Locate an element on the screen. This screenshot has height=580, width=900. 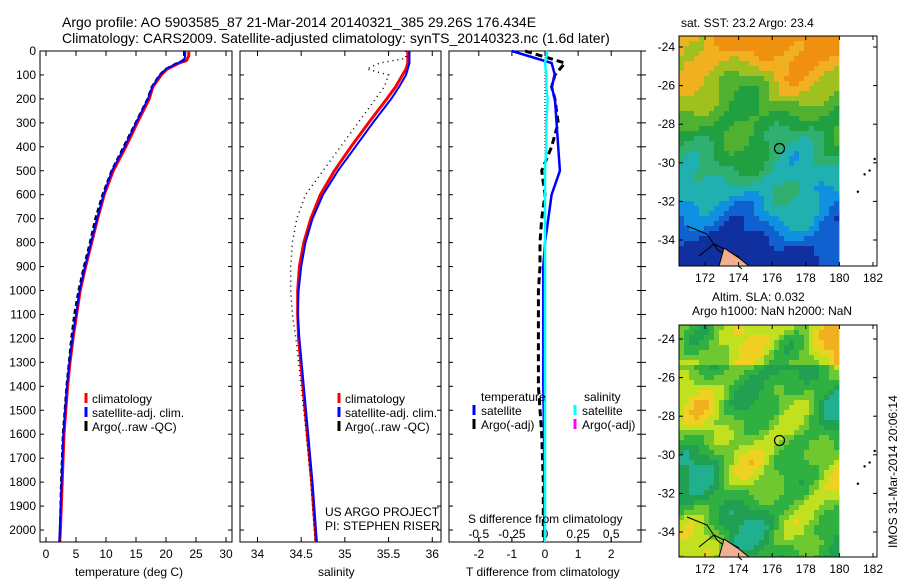
lon-tick-label: 180 is located at coordinates (839, 569).